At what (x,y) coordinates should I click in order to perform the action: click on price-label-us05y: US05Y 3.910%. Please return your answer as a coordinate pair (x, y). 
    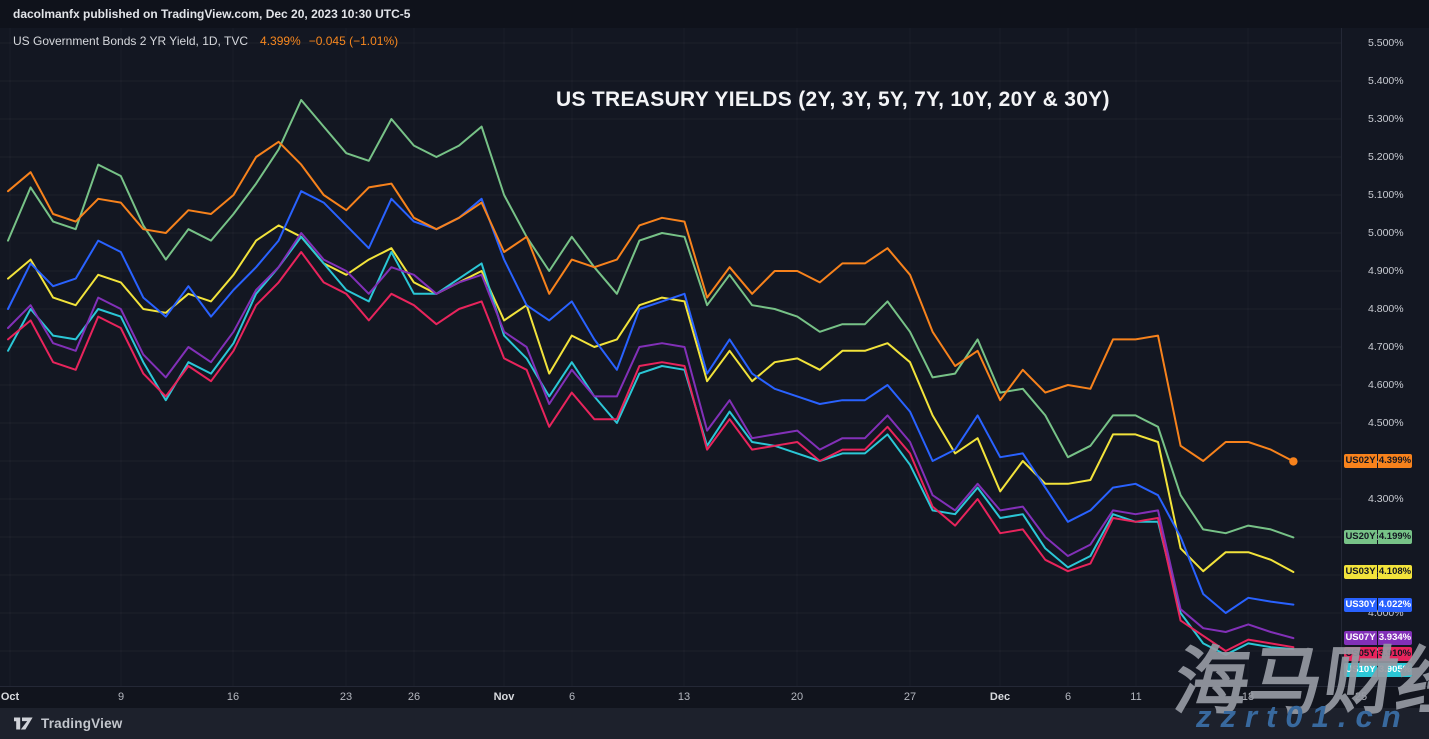
    Looking at the image, I should click on (1378, 654).